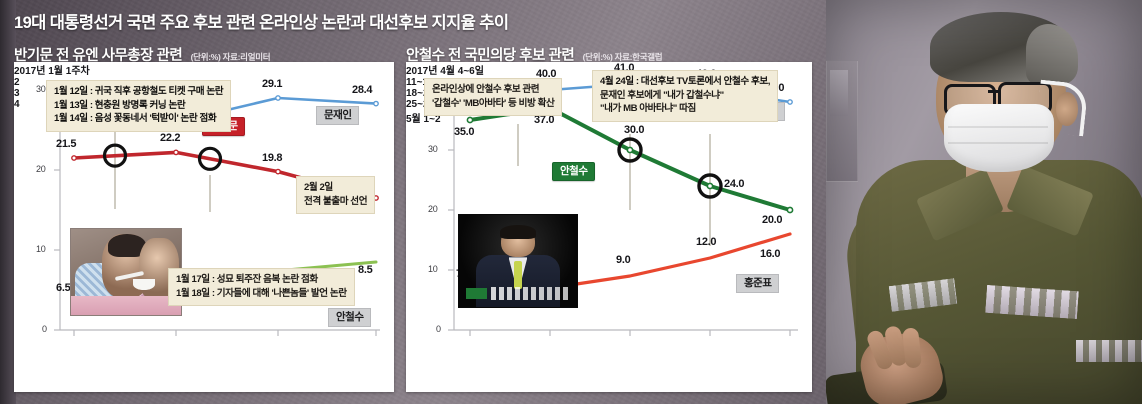 This screenshot has height=404, width=1142. Describe the element at coordinates (272, 158) in the screenshot. I see `left-ban-value-2: 19.8` at that location.